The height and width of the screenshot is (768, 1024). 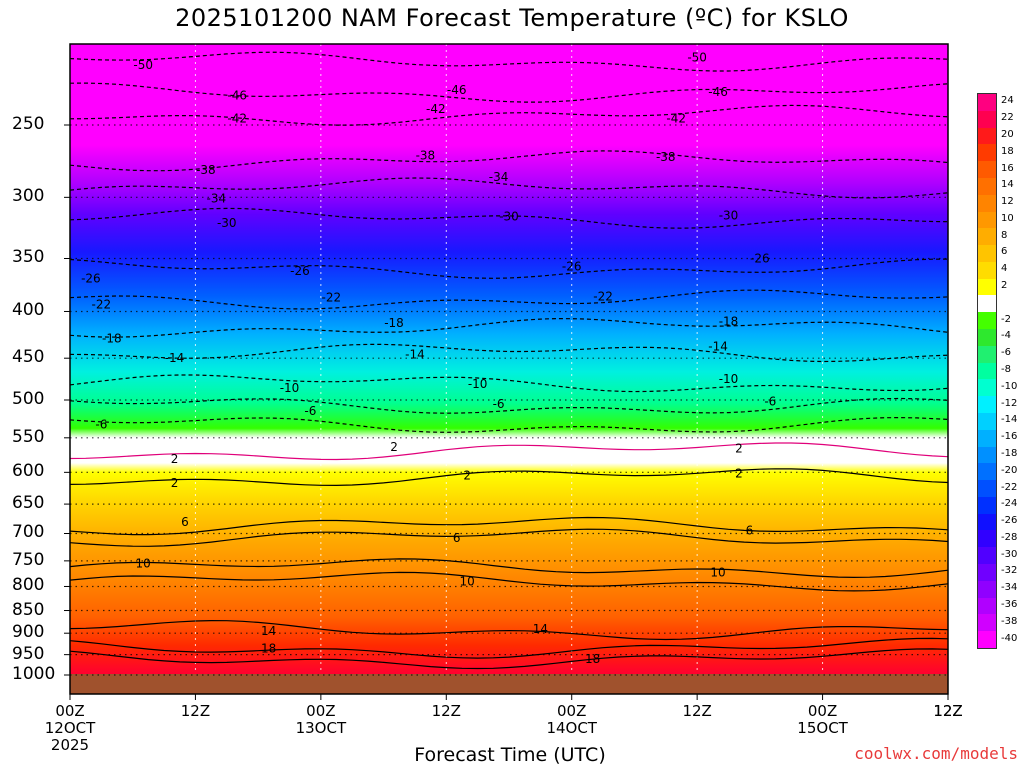 What do you see at coordinates (1006, 353) in the screenshot?
I see `colorbar-label: -6` at bounding box center [1006, 353].